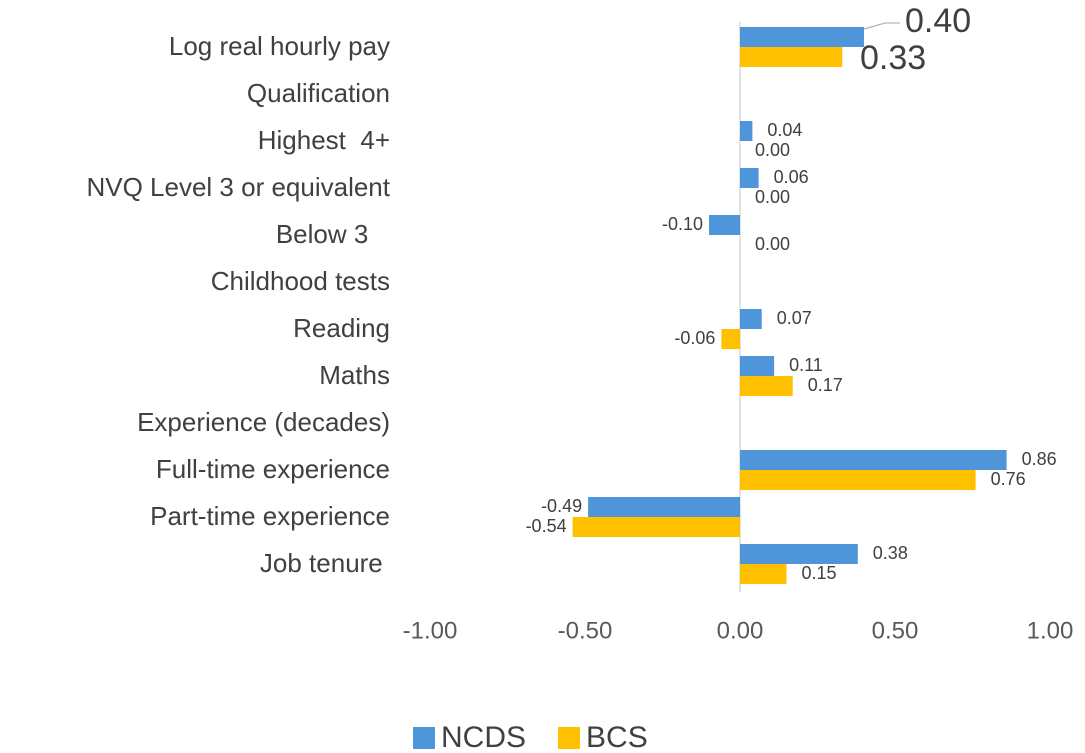 This screenshot has height=753, width=1085. I want to click on data-label: -0.49, so click(561, 506).